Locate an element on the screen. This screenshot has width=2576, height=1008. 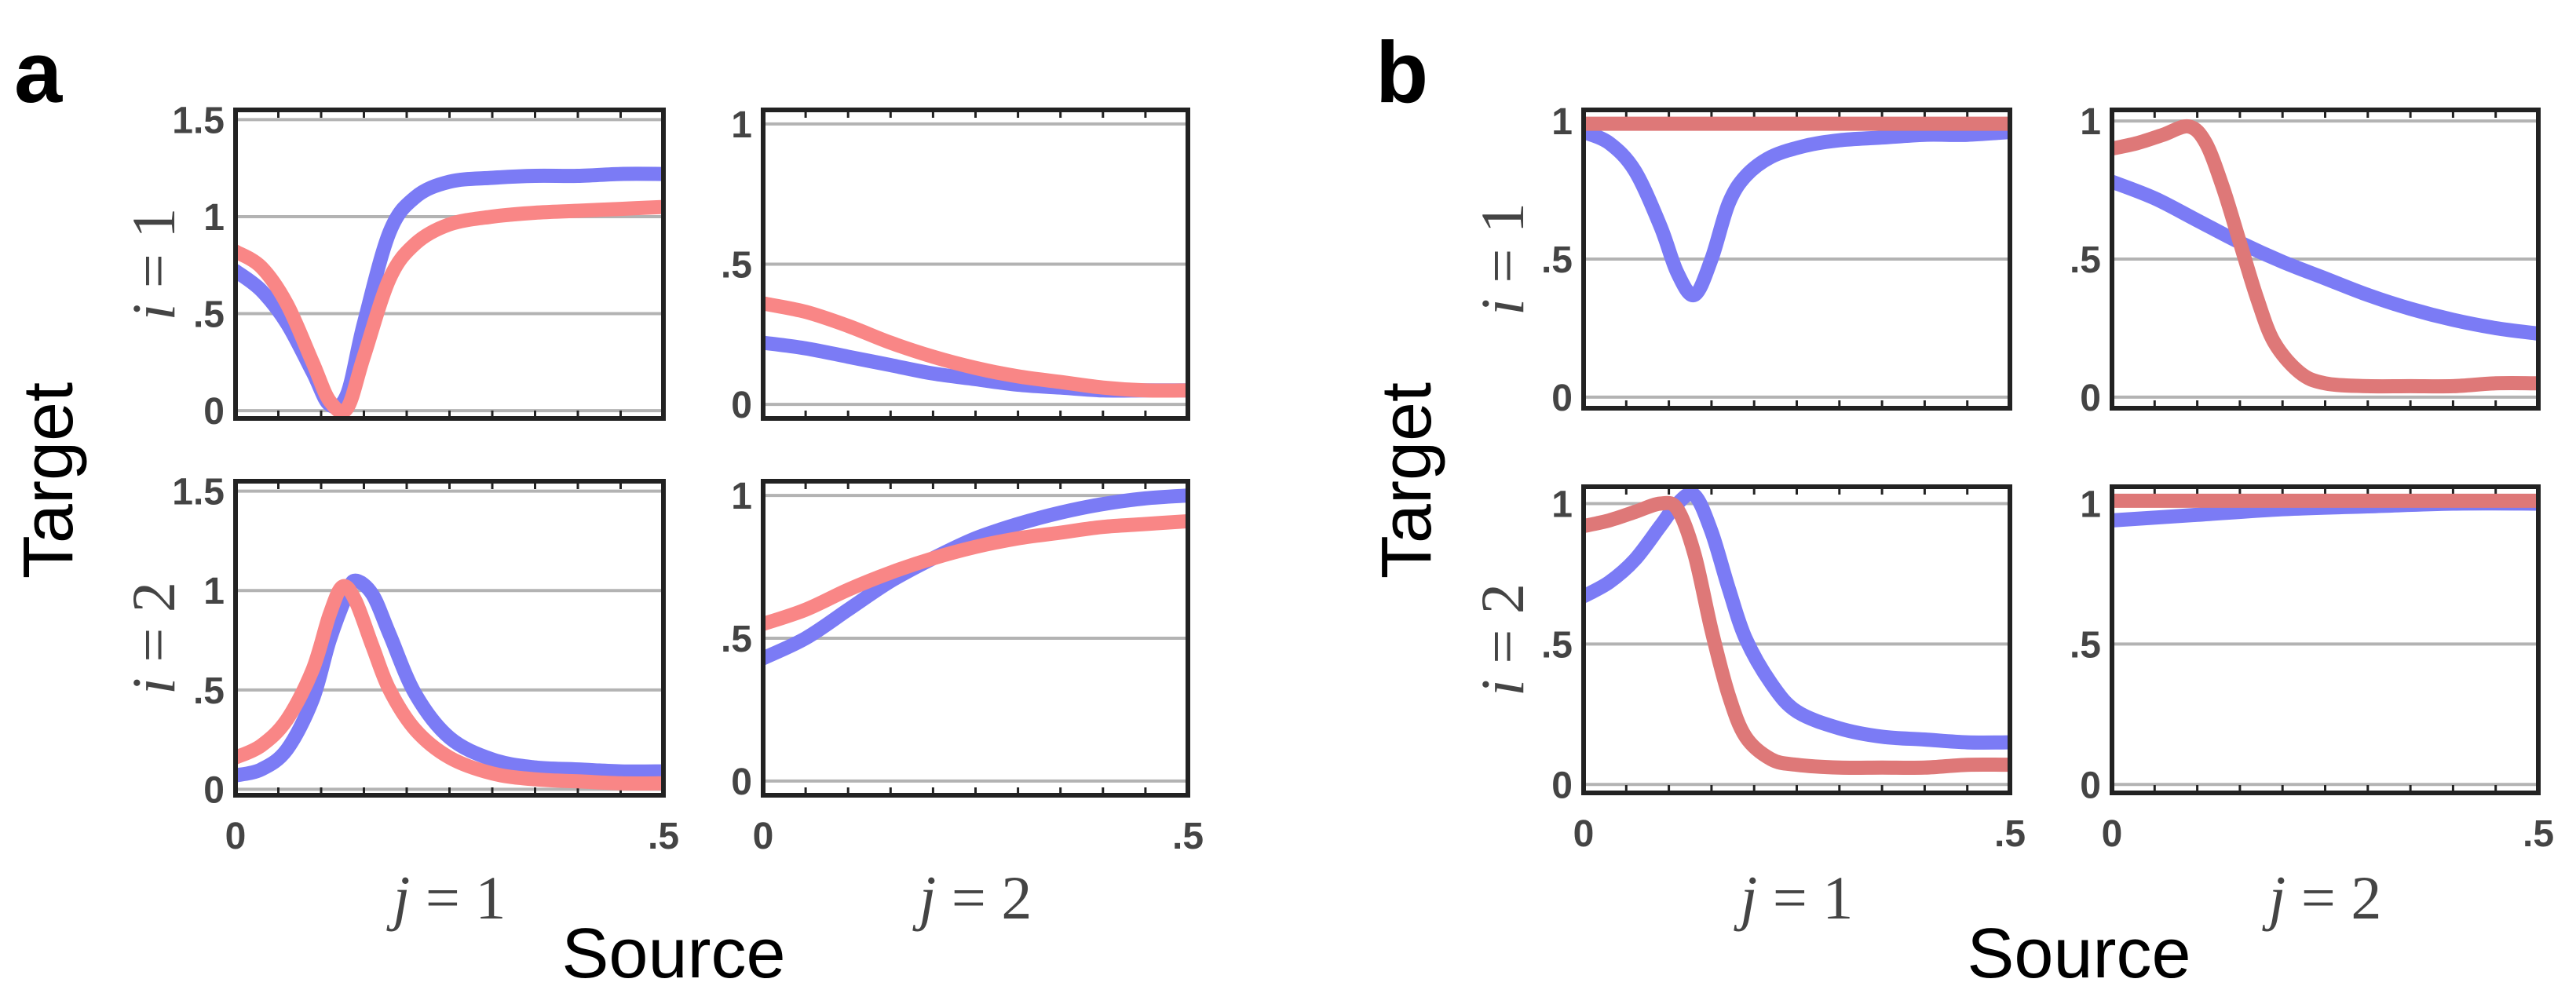
subplot-a-r1-c2: 0.51 is located at coordinates (956, 265).